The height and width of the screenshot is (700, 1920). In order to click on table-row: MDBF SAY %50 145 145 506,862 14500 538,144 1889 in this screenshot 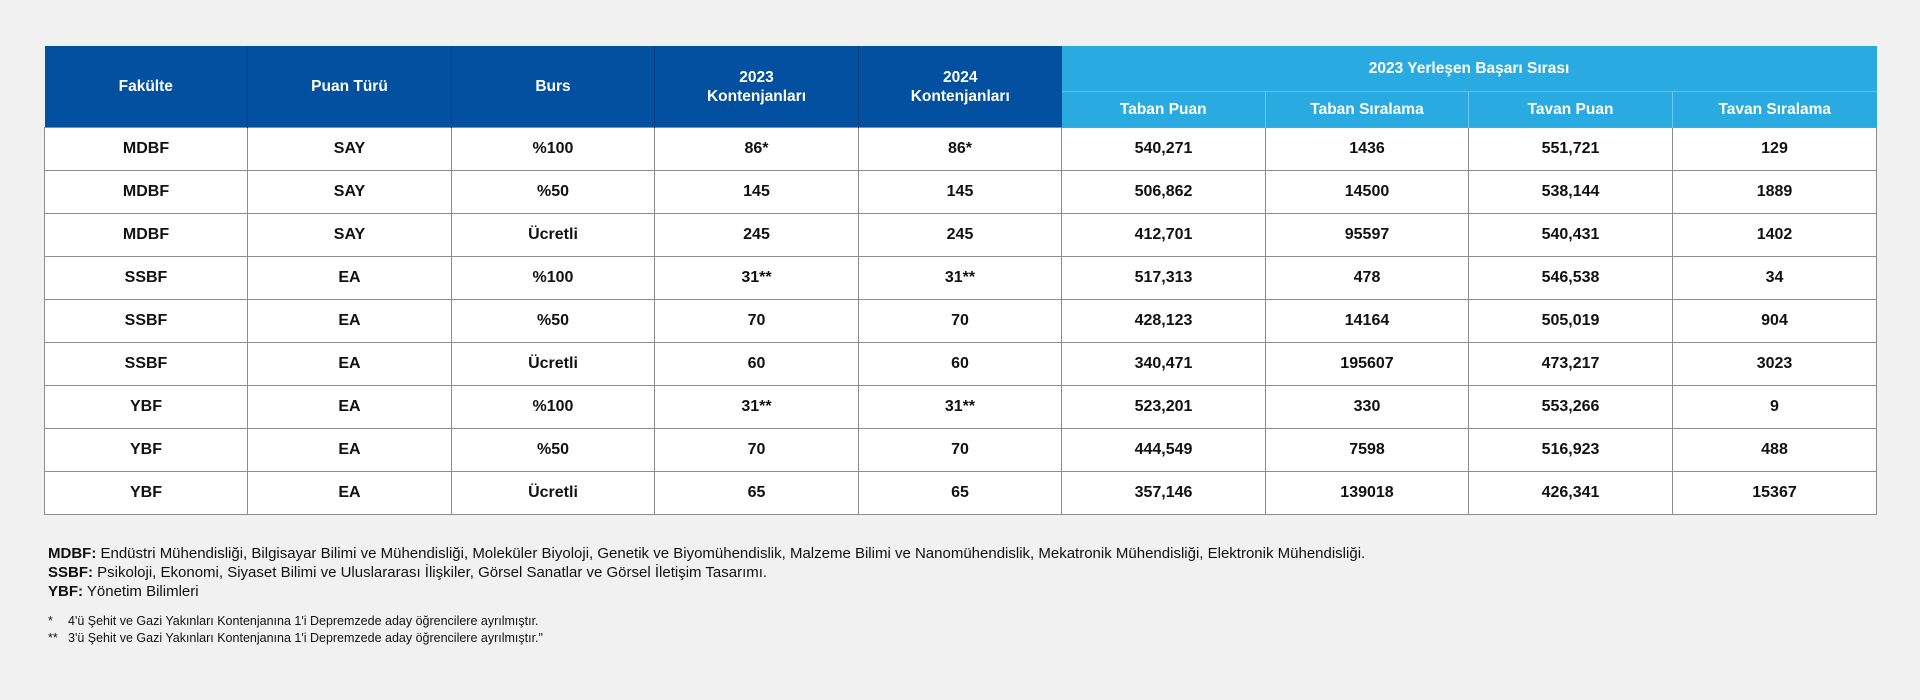, I will do `click(961, 192)`.